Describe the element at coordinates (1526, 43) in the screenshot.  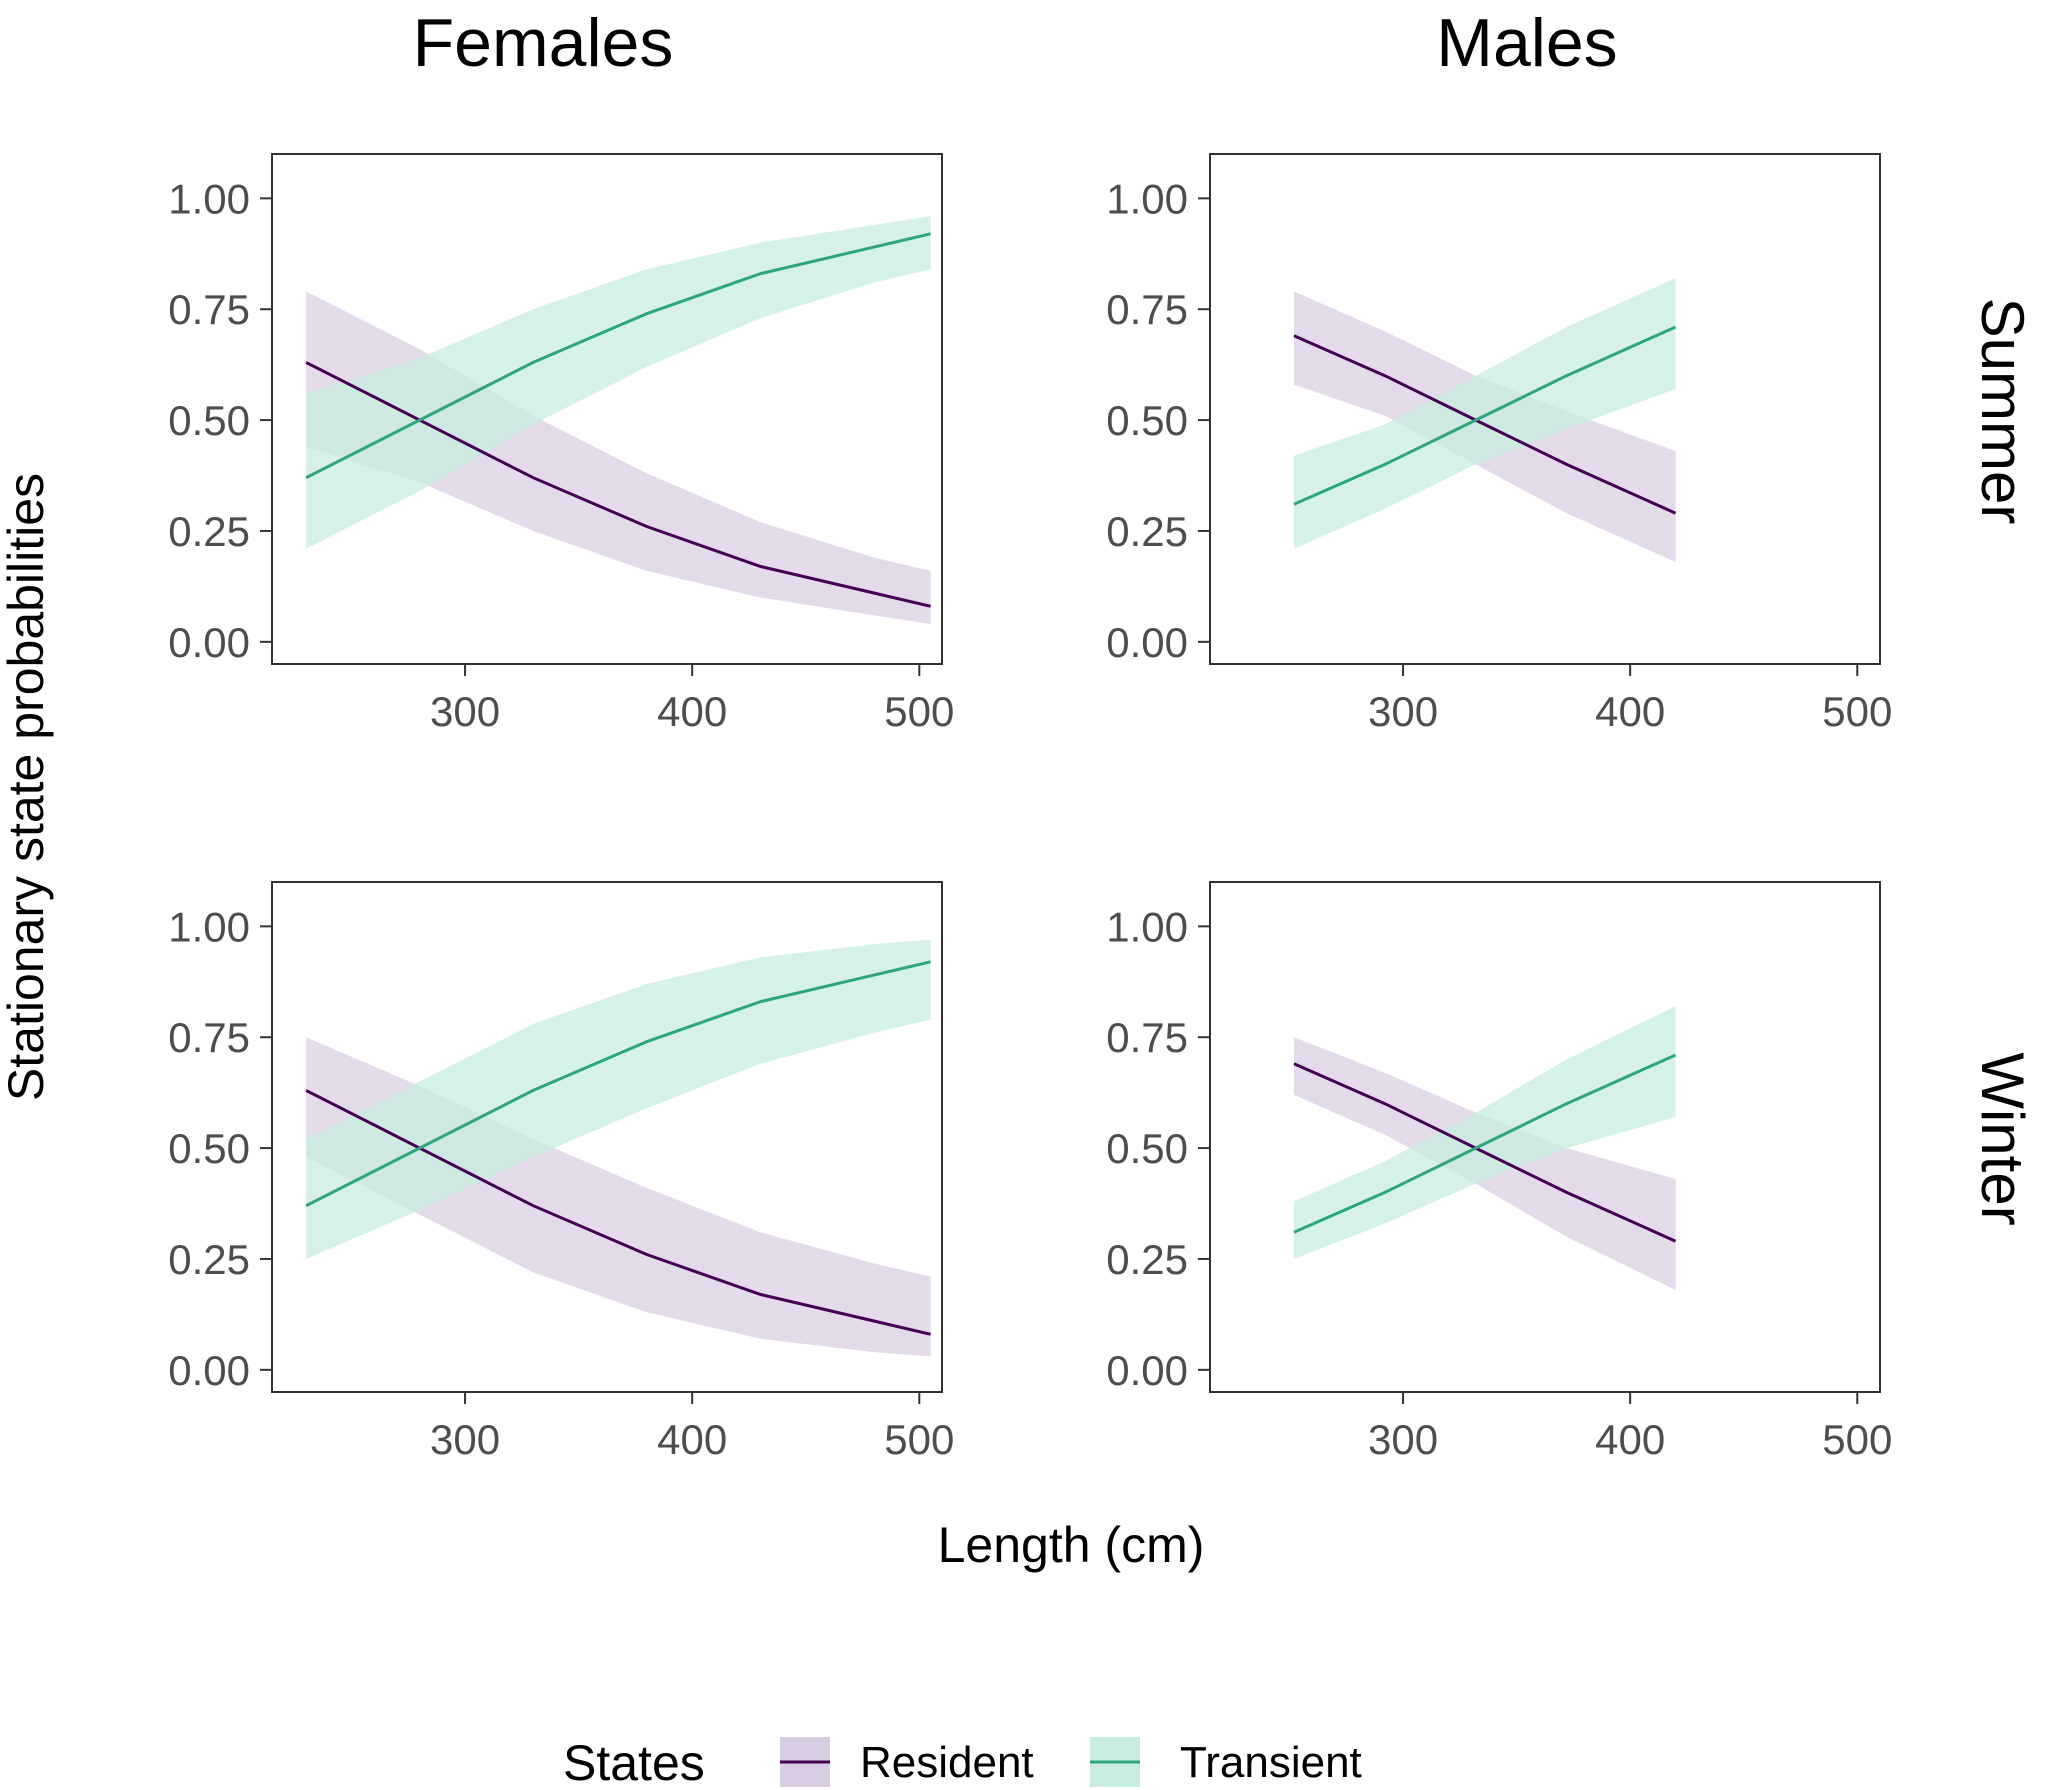
I see `column-title-males: Males` at that location.